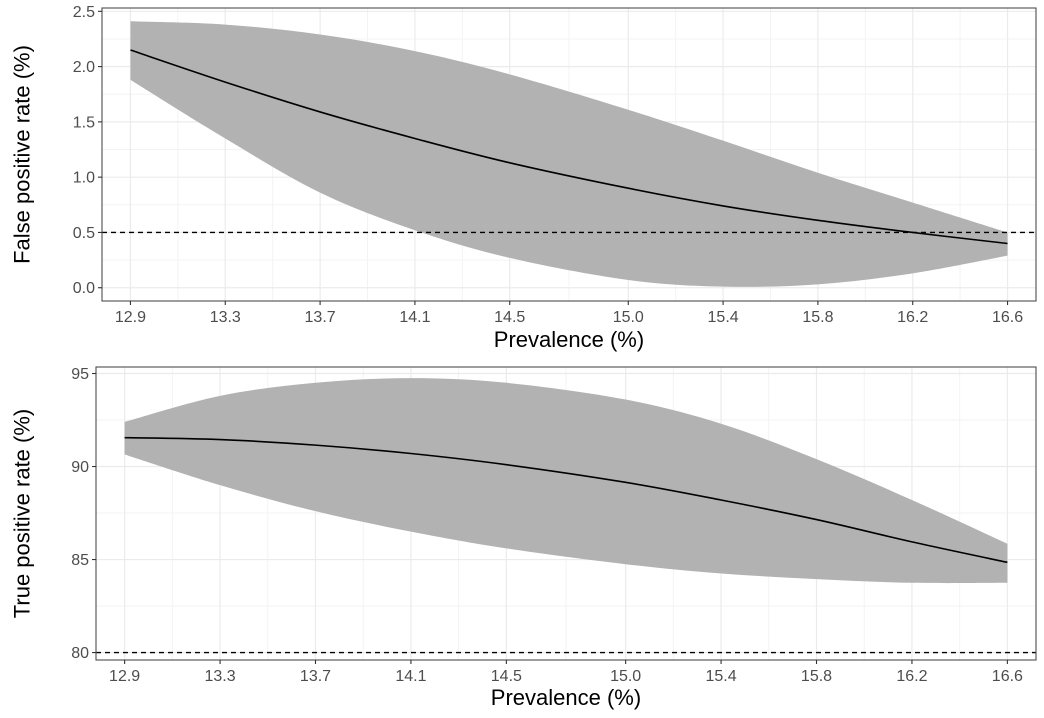  I want to click on y-tick-label: 90, so click(80, 467).